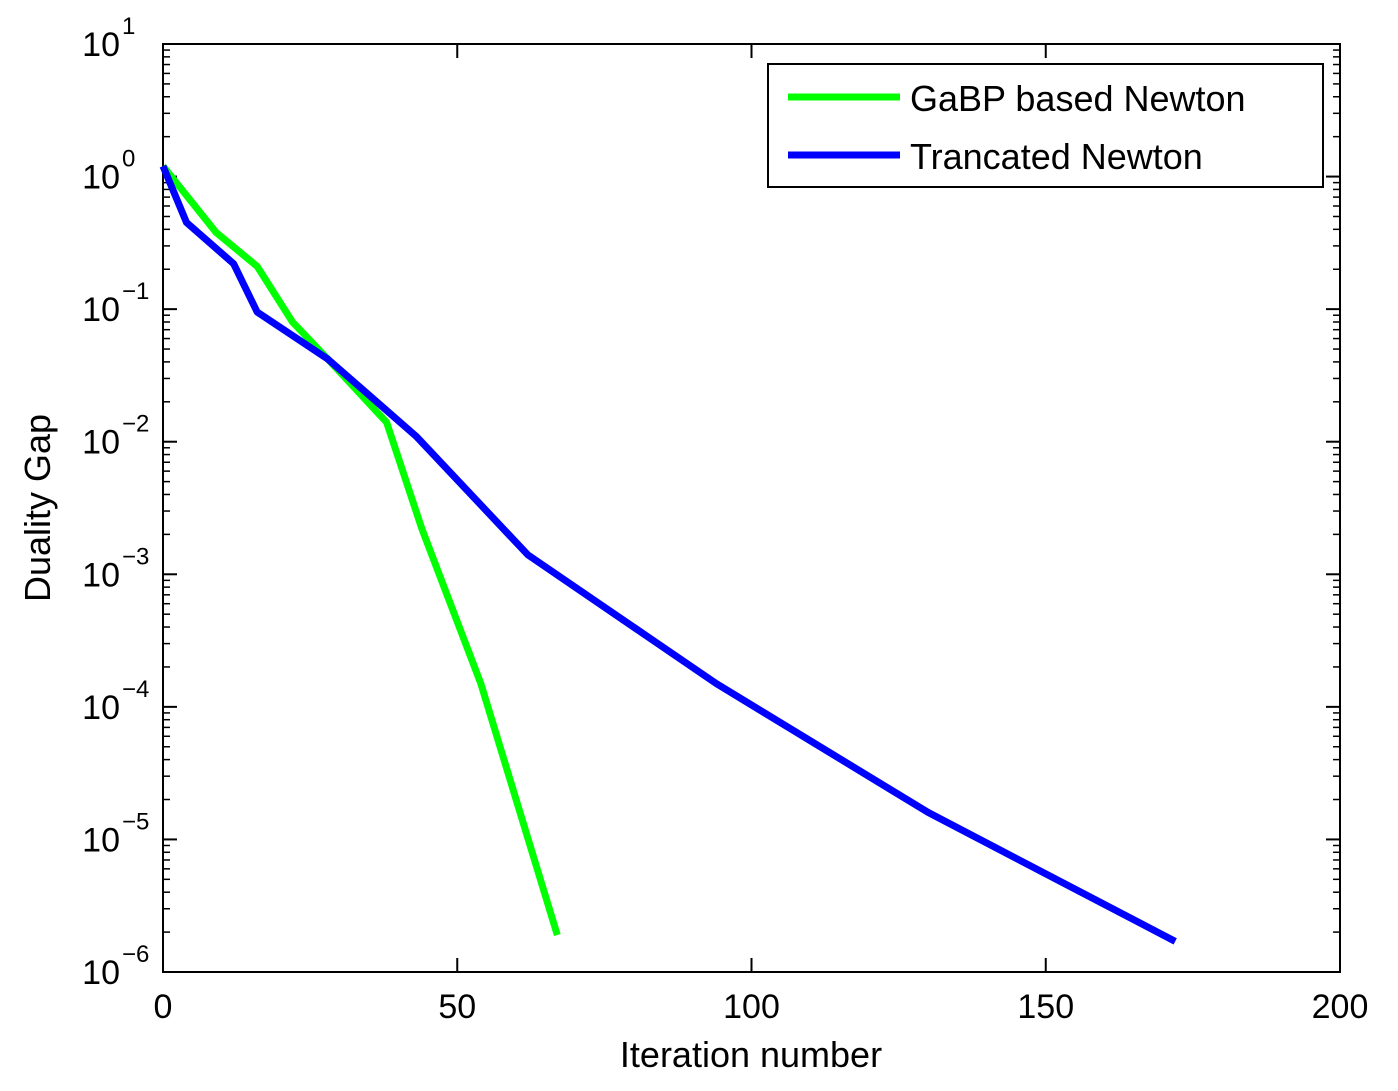 This screenshot has width=1398, height=1091. What do you see at coordinates (1045, 1007) in the screenshot?
I see `x-tick-label-3: 150` at bounding box center [1045, 1007].